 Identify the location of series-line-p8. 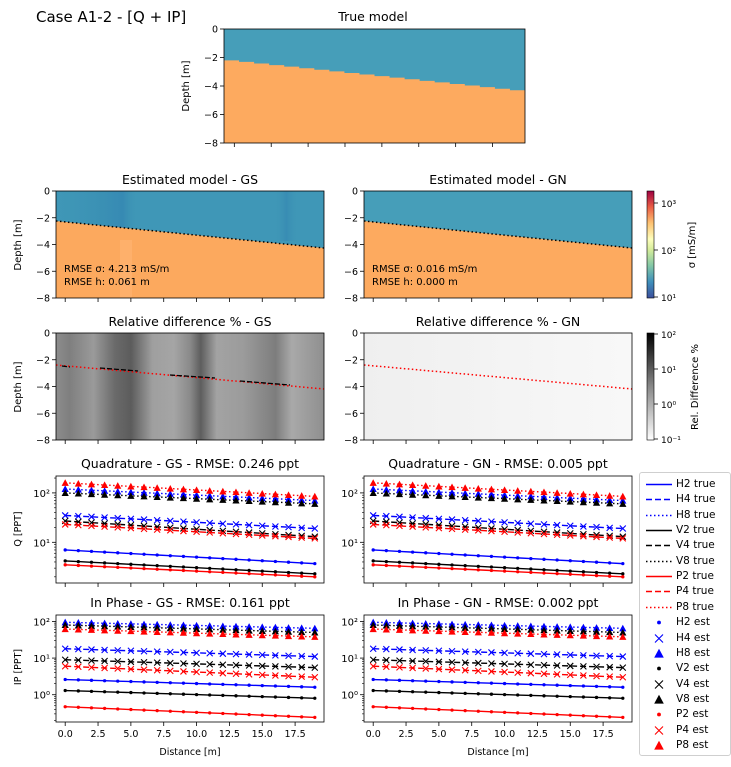
(498, 490).